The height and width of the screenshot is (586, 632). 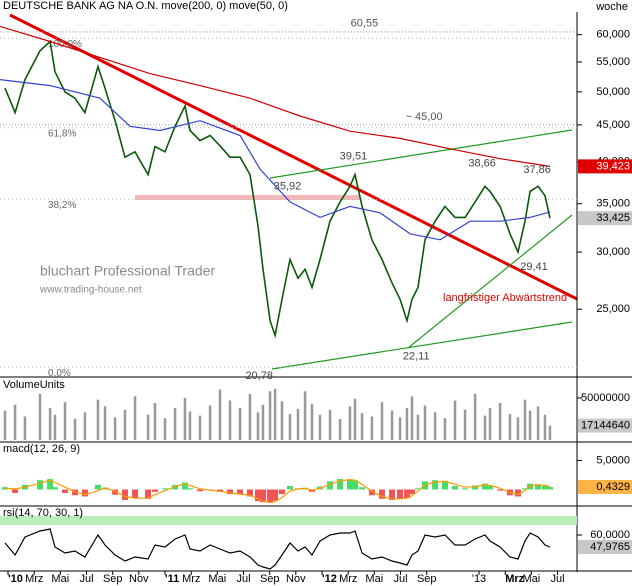 What do you see at coordinates (172, 579) in the screenshot?
I see `x-tick-label: '11` at bounding box center [172, 579].